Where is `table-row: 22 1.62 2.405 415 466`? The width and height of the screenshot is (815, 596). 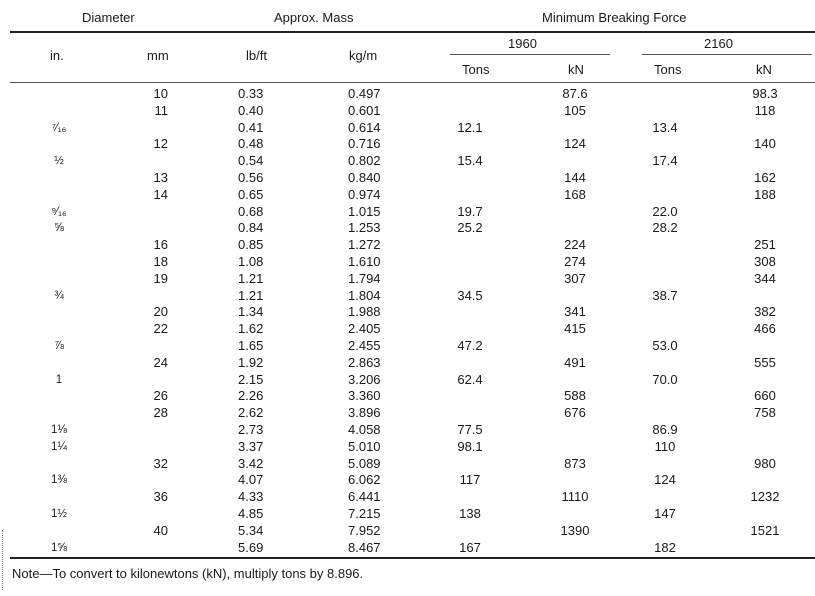
table-row: 22 1.62 2.405 415 466 is located at coordinates (412, 329).